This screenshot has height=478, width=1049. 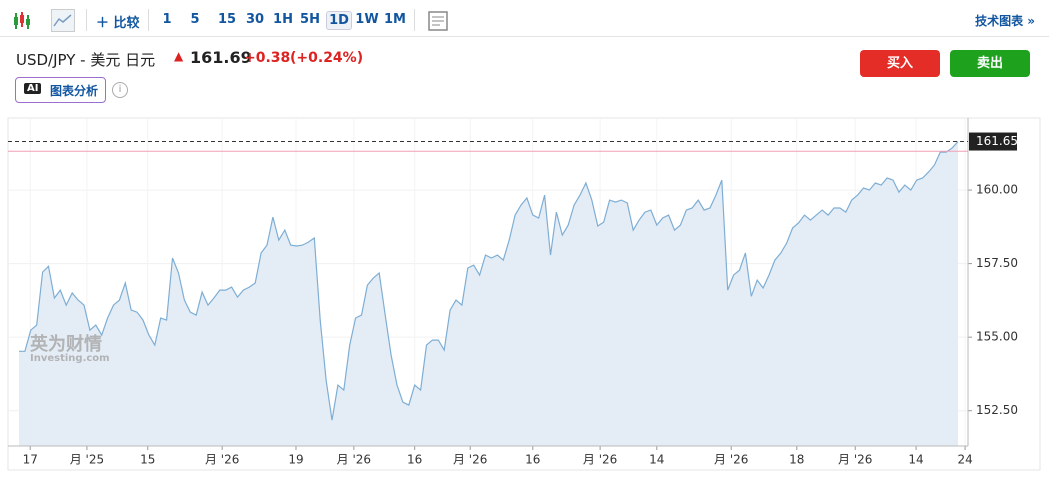 What do you see at coordinates (86, 60) in the screenshot?
I see `symbol: USD/JPY - 美元 日元` at bounding box center [86, 60].